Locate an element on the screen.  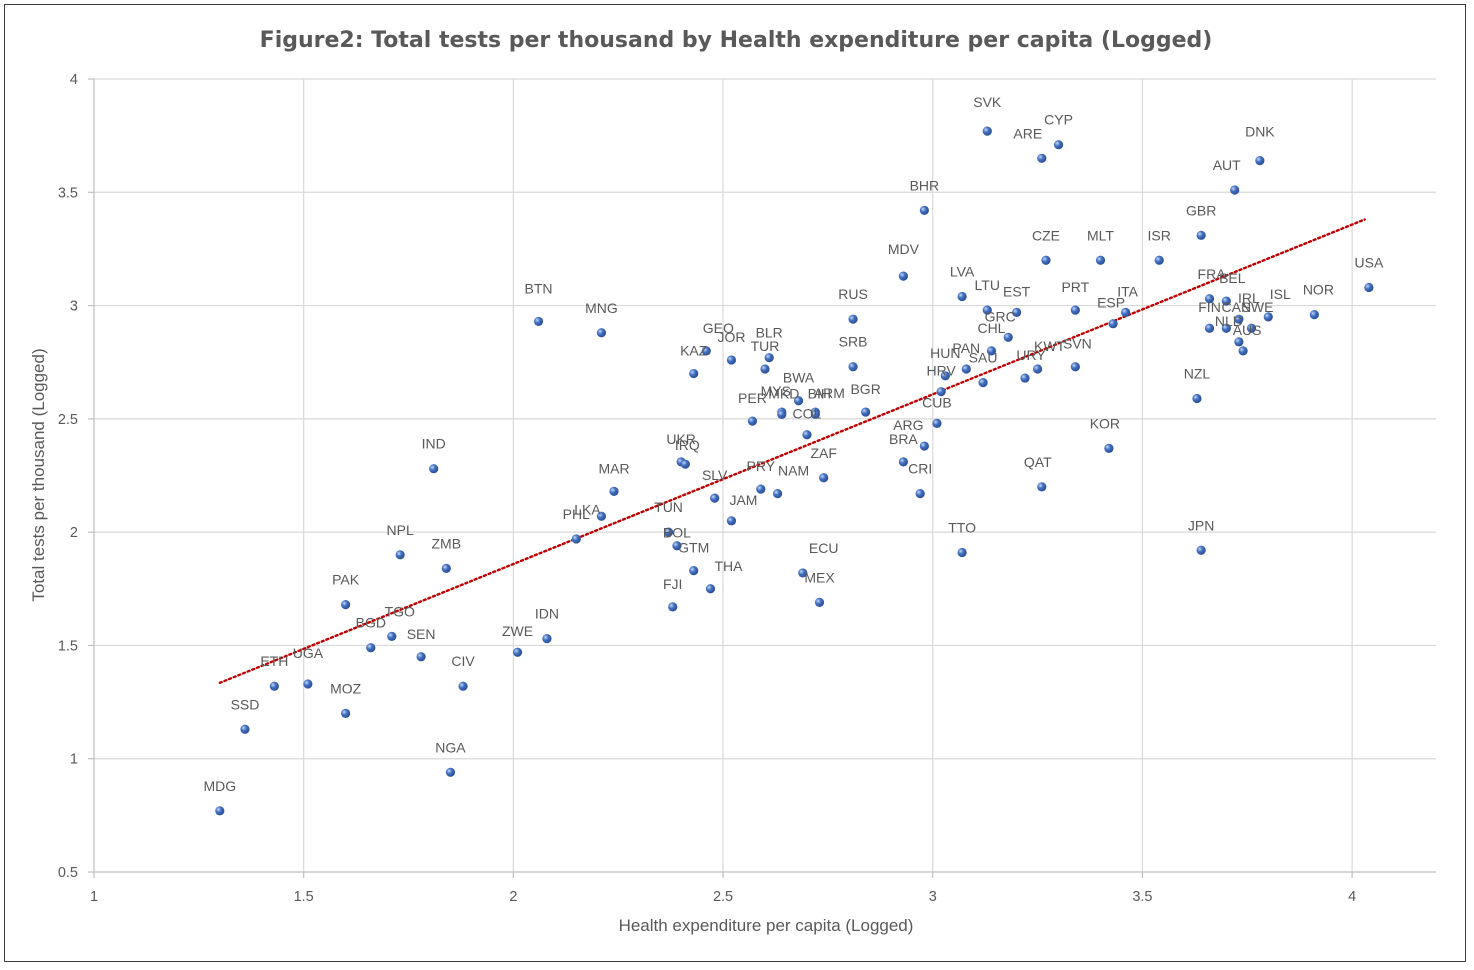
point-label: DNK is located at coordinates (1260, 132).